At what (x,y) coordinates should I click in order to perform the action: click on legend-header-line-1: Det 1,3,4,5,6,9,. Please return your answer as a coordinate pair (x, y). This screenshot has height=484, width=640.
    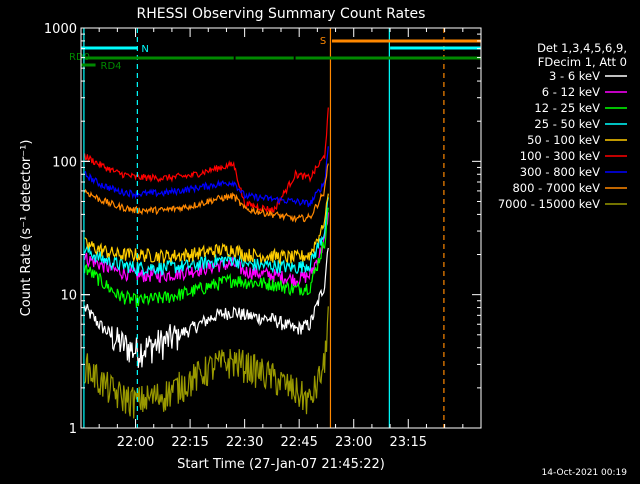
    Looking at the image, I should click on (582, 48).